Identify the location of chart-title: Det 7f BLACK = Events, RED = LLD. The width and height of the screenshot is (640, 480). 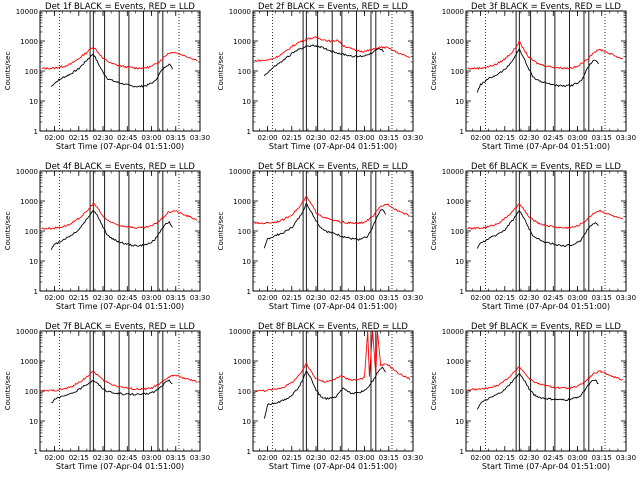
(120, 327).